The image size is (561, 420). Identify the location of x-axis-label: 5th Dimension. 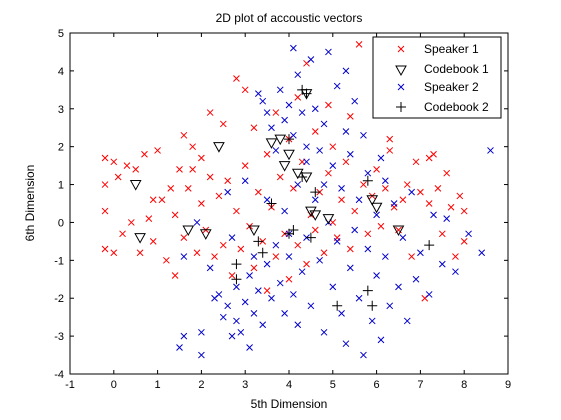
(289, 404).